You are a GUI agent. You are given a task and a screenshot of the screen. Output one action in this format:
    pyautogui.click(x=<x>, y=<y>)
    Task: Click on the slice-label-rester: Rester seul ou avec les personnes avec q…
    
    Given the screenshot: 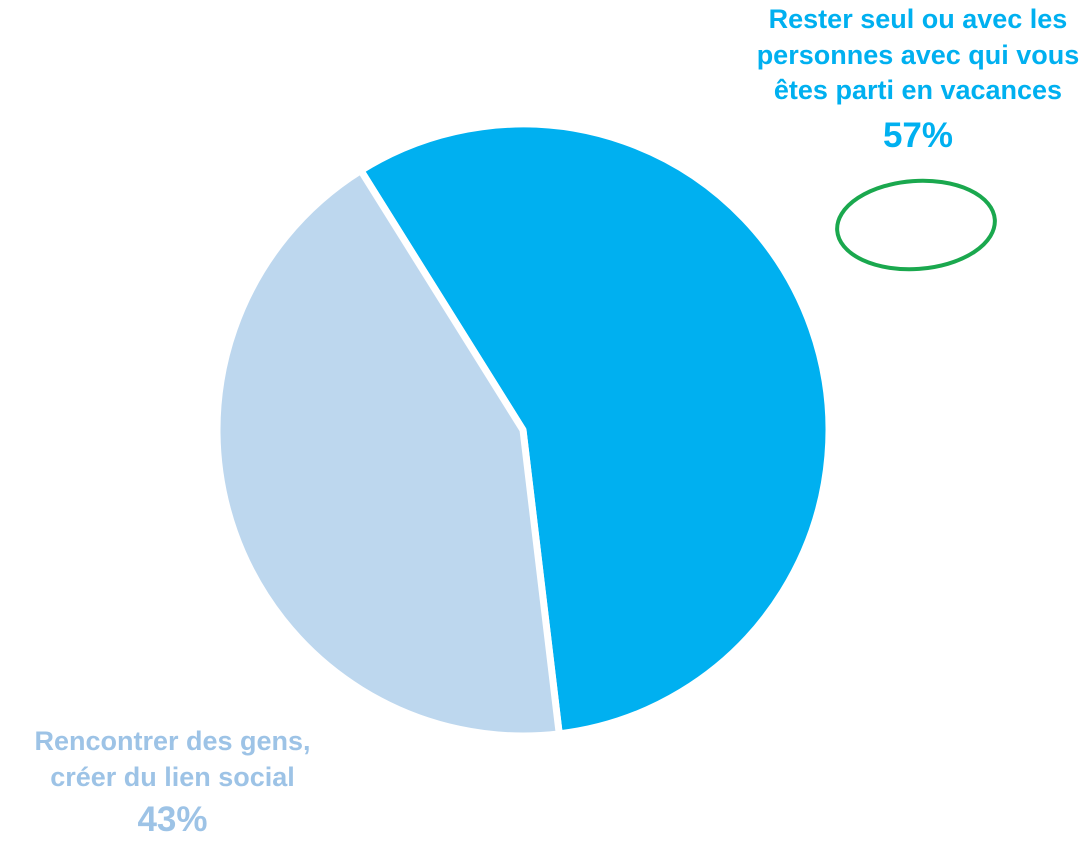 What is the action you would take?
    pyautogui.click(x=918, y=80)
    